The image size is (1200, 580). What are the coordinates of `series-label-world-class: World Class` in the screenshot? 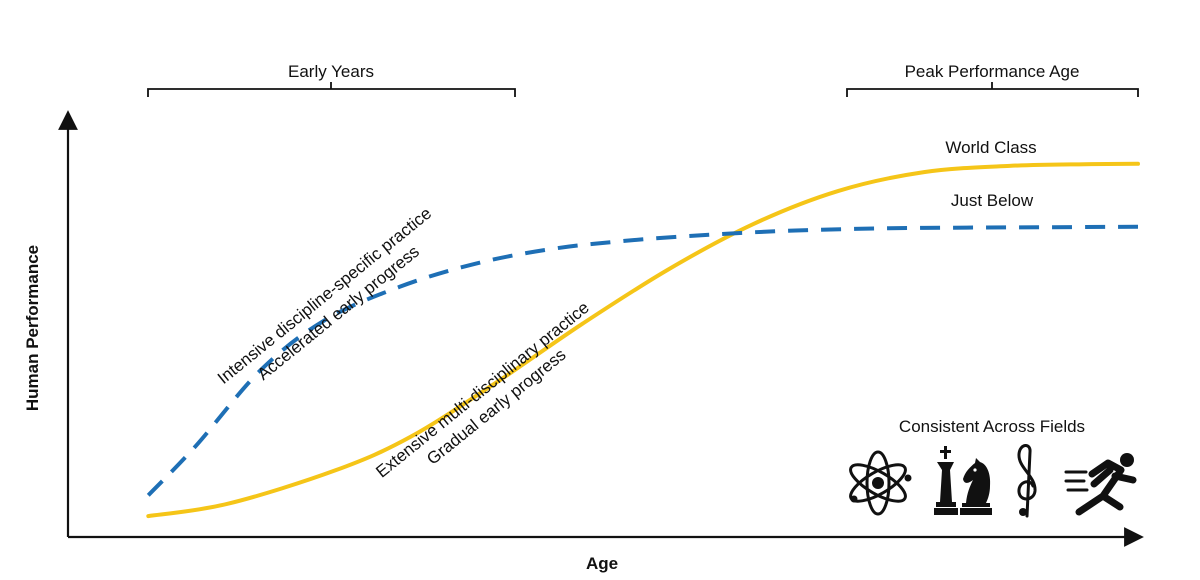 It's located at (991, 147).